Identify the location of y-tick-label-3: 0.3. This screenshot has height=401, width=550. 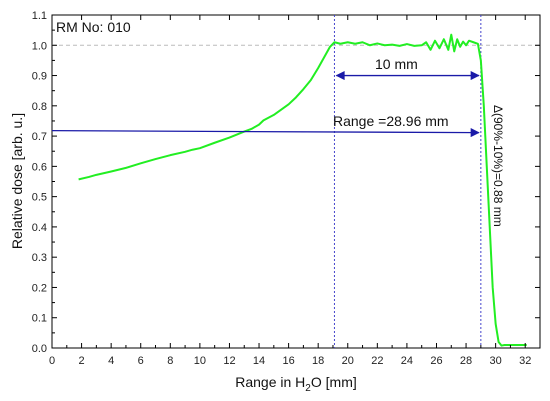
(39, 258).